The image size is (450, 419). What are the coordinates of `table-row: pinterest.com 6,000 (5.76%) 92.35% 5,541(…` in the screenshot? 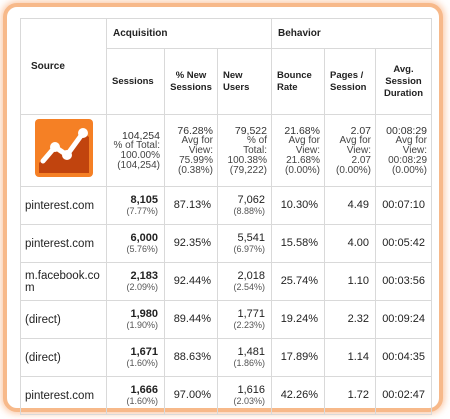 It's located at (226, 243).